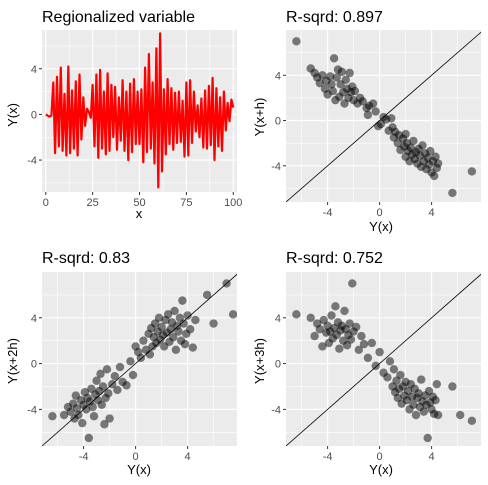  Describe the element at coordinates (186, 203) in the screenshot. I see `x-tick-label: 75` at that location.